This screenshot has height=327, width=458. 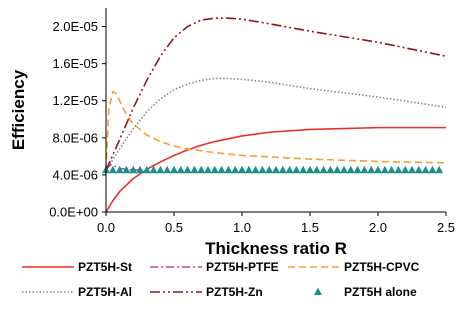 I want to click on x-tick-label: 1.5, so click(x=310, y=227).